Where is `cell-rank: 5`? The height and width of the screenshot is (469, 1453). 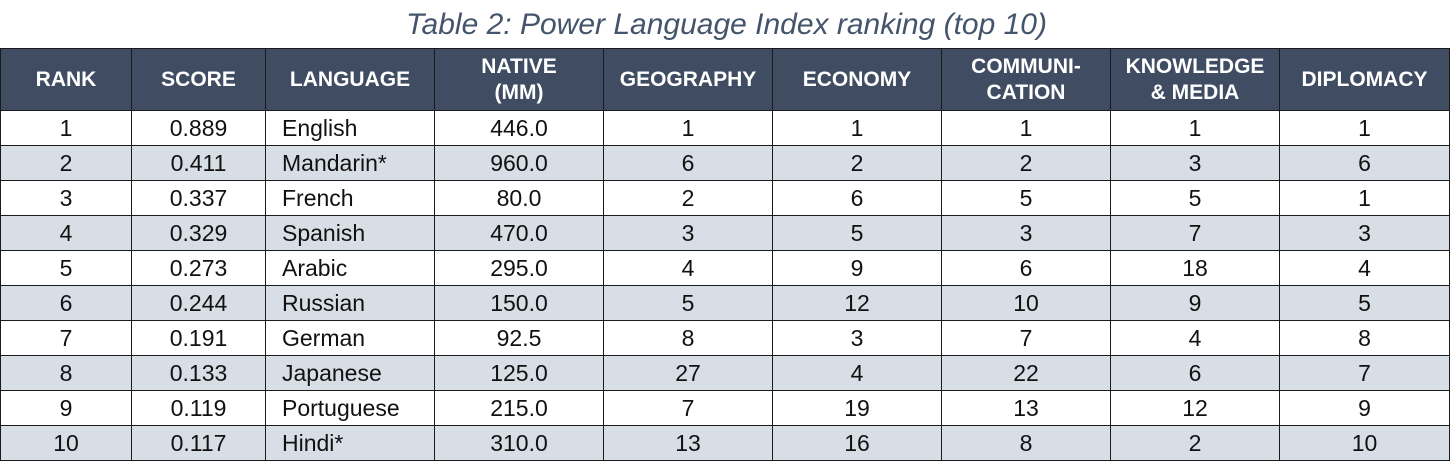
cell-rank: 5 is located at coordinates (66, 268).